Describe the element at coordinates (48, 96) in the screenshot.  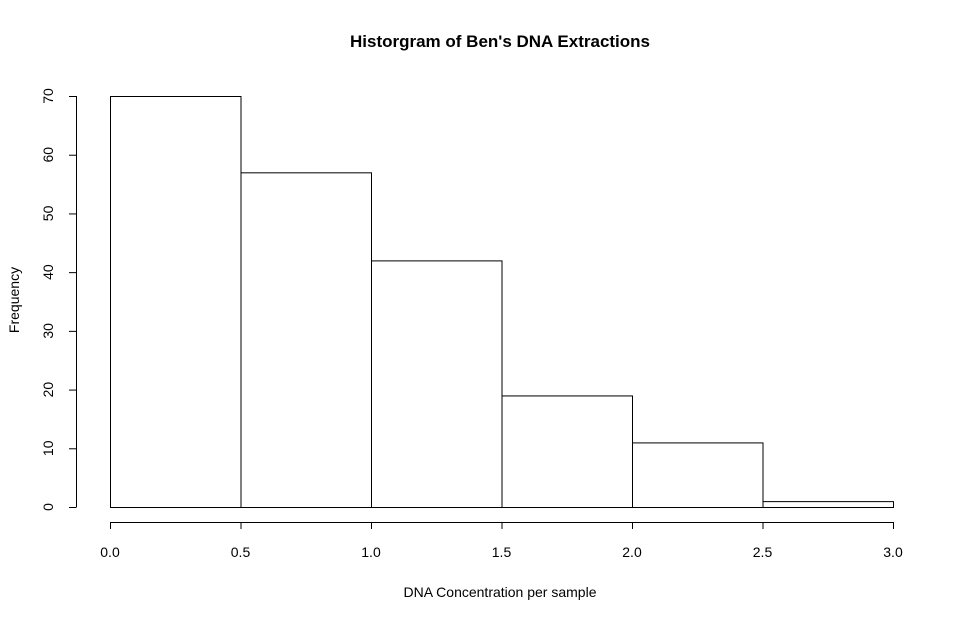
I see `y-tick-label-7: 70` at that location.